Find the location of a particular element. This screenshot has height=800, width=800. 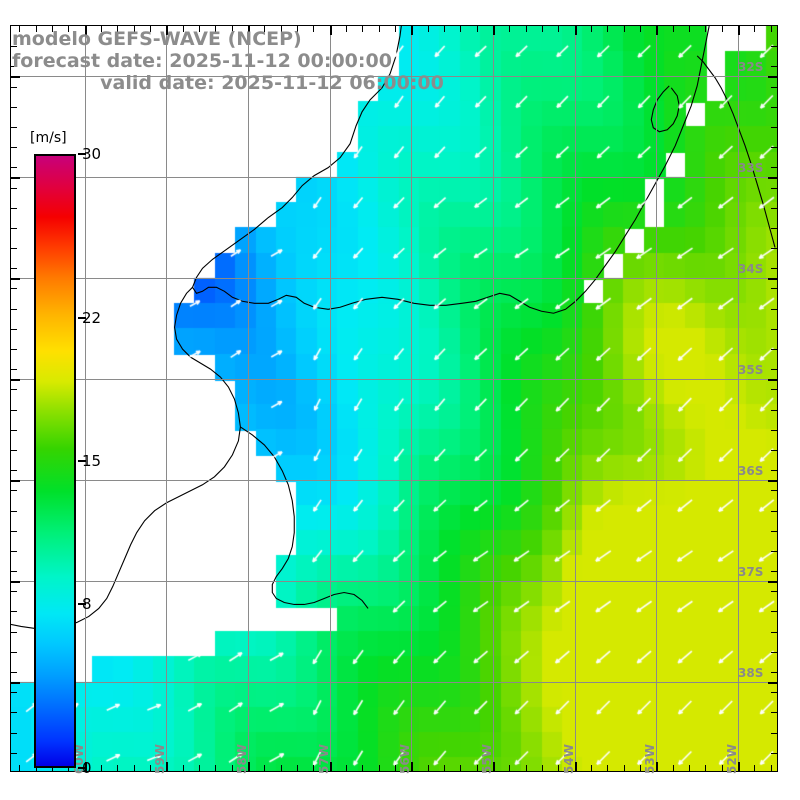

lon-axis-label: 59W is located at coordinates (160, 759).